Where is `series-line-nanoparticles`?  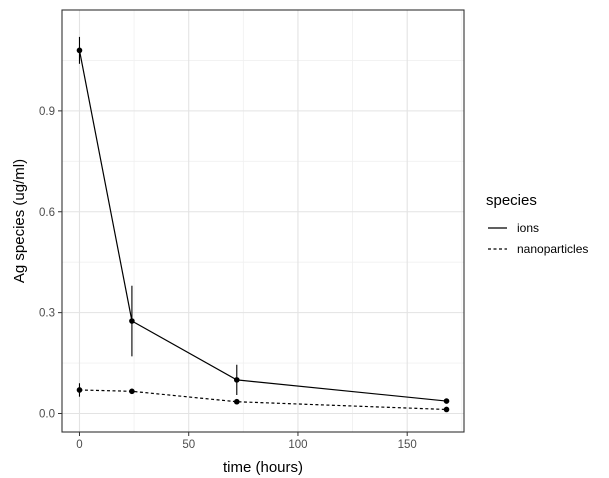 series-line-nanoparticles is located at coordinates (263, 400).